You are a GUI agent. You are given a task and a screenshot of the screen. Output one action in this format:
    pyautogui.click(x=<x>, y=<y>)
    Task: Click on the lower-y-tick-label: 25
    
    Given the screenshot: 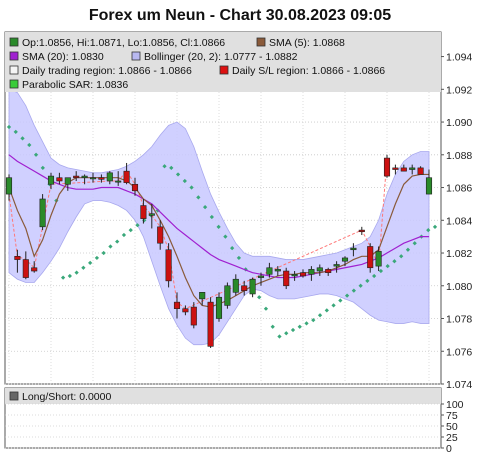 What is the action you would take?
    pyautogui.click(x=452, y=438)
    